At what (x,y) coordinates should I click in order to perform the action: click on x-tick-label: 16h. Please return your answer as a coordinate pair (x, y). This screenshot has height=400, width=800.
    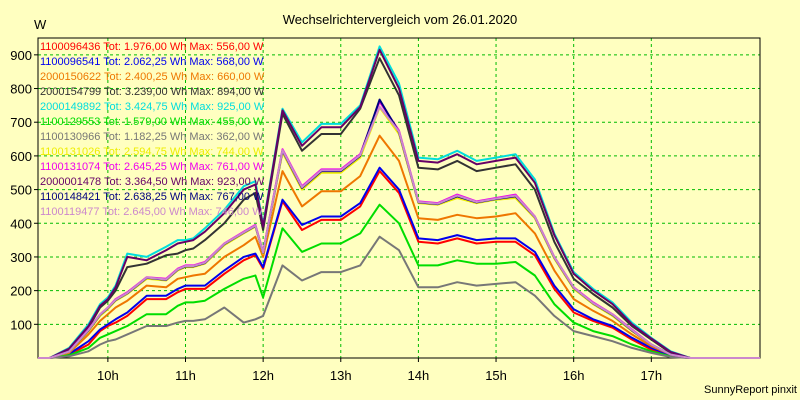
    Looking at the image, I should click on (574, 375).